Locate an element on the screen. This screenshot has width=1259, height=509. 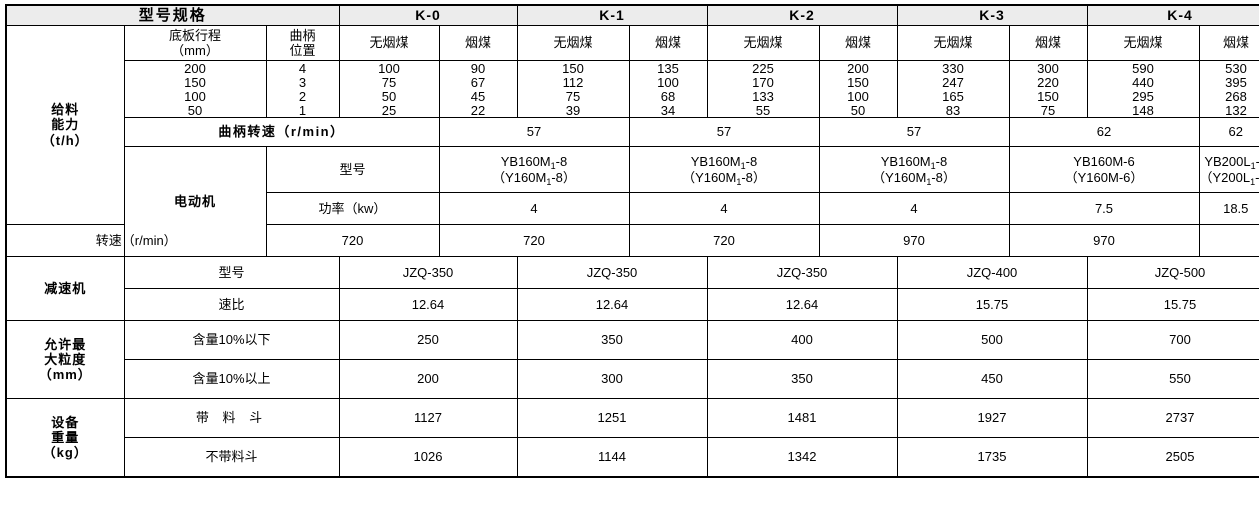
weight-with-hopper-k1: 1251 is located at coordinates (612, 418).